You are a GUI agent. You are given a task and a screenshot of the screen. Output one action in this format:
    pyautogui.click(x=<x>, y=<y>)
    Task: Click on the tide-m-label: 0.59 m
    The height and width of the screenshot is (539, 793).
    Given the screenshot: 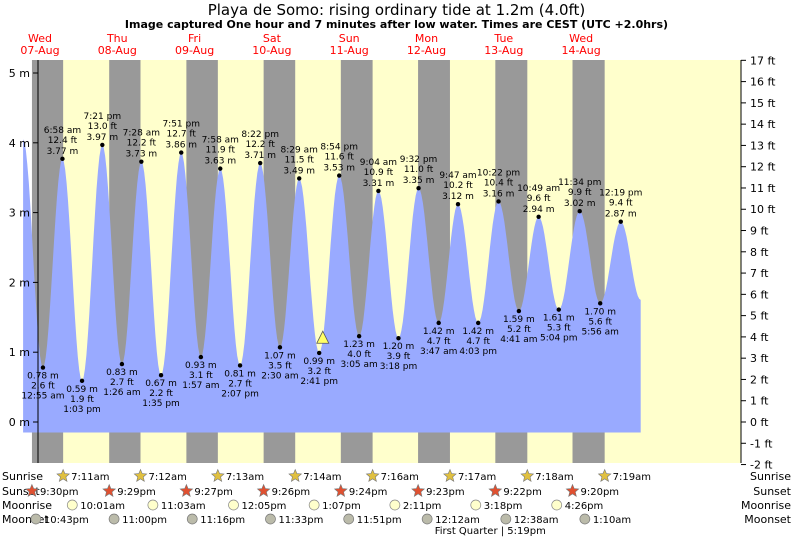 What is the action you would take?
    pyautogui.click(x=82, y=390)
    